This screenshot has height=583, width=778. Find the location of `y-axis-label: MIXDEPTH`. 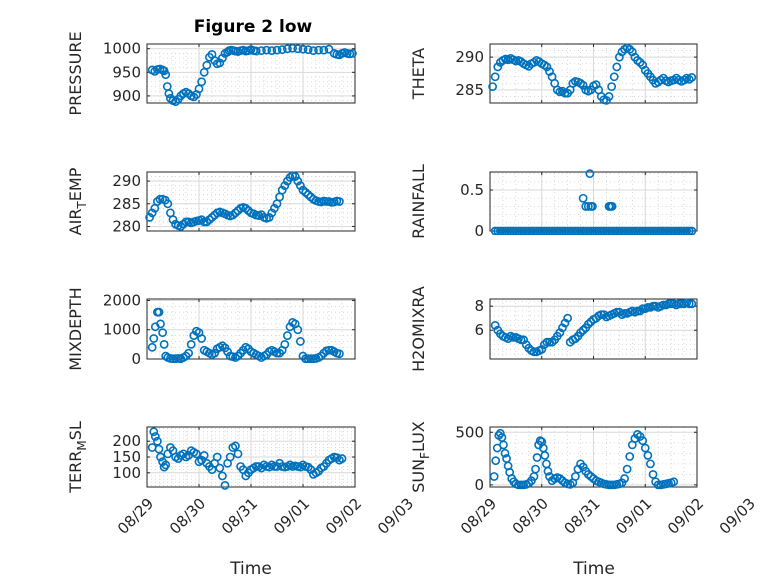

y-axis-label: MIXDEPTH is located at coordinates (75, 328).